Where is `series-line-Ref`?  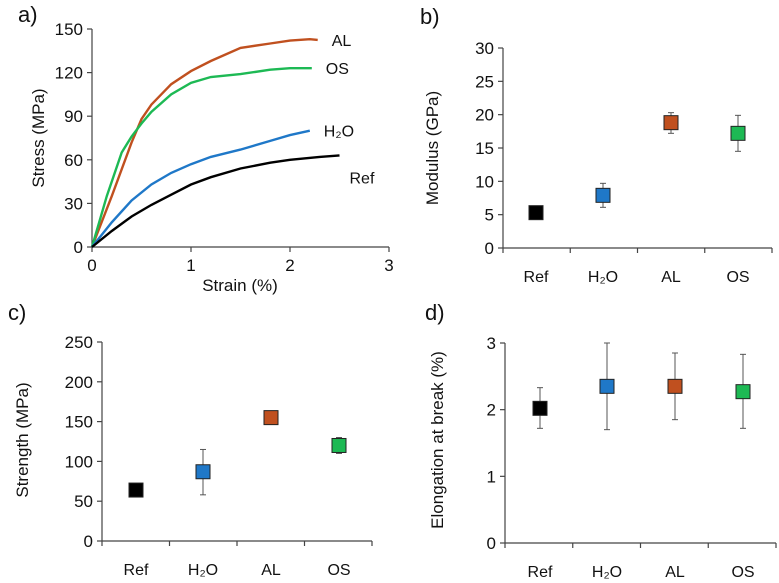
series-line-Ref is located at coordinates (215, 201).